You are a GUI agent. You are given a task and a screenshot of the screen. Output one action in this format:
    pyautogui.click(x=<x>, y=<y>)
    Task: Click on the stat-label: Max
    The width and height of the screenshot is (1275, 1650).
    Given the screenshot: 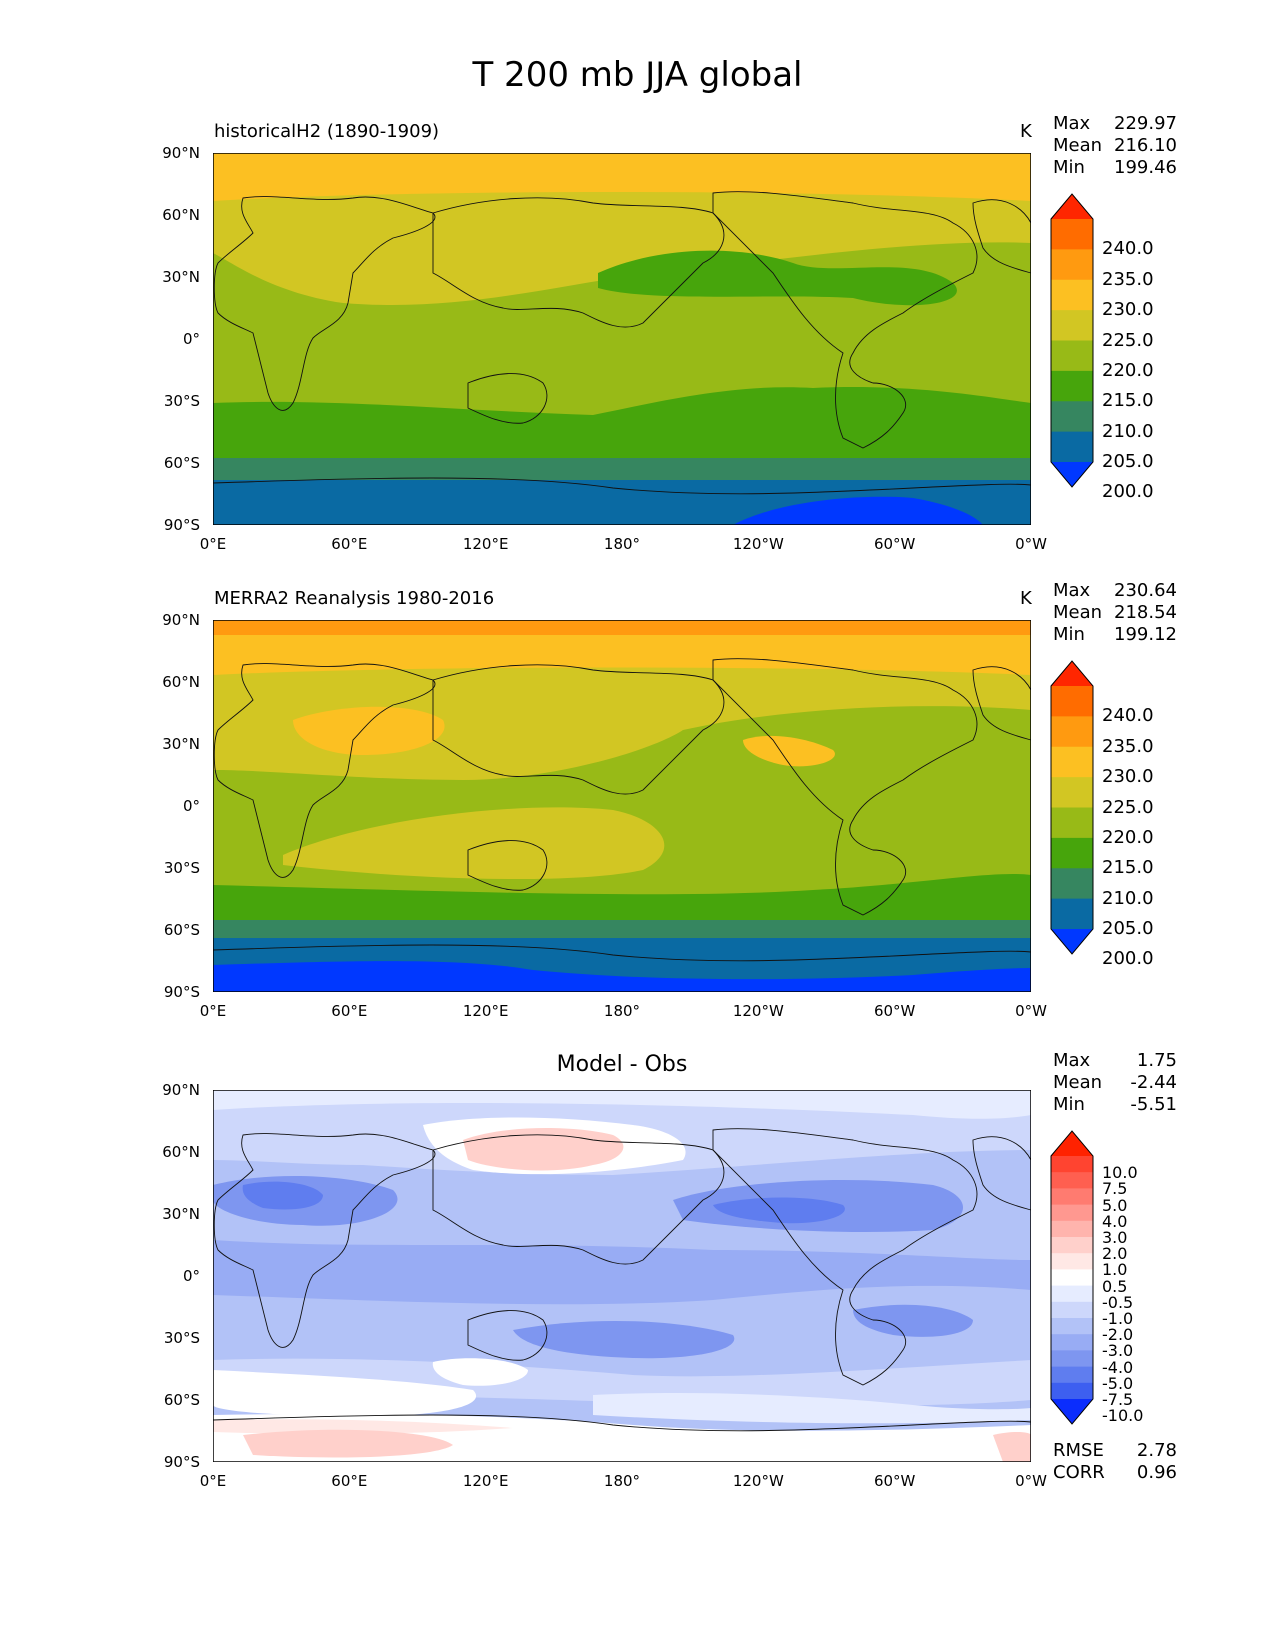 What is the action you would take?
    pyautogui.click(x=1072, y=123)
    